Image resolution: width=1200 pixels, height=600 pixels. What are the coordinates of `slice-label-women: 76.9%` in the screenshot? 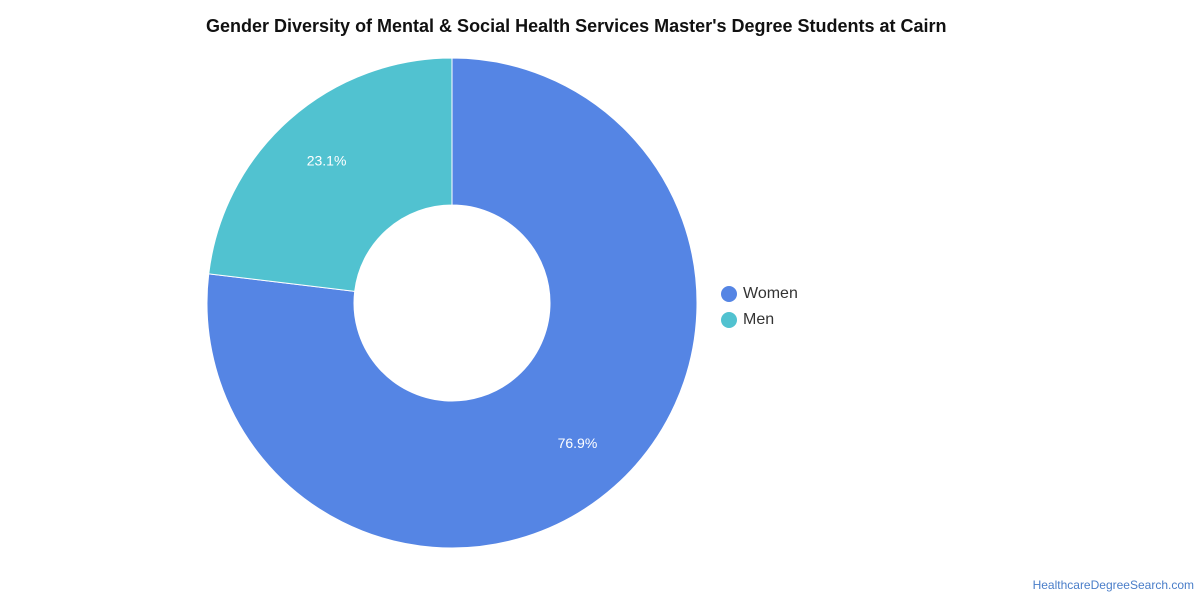 It's located at (578, 443).